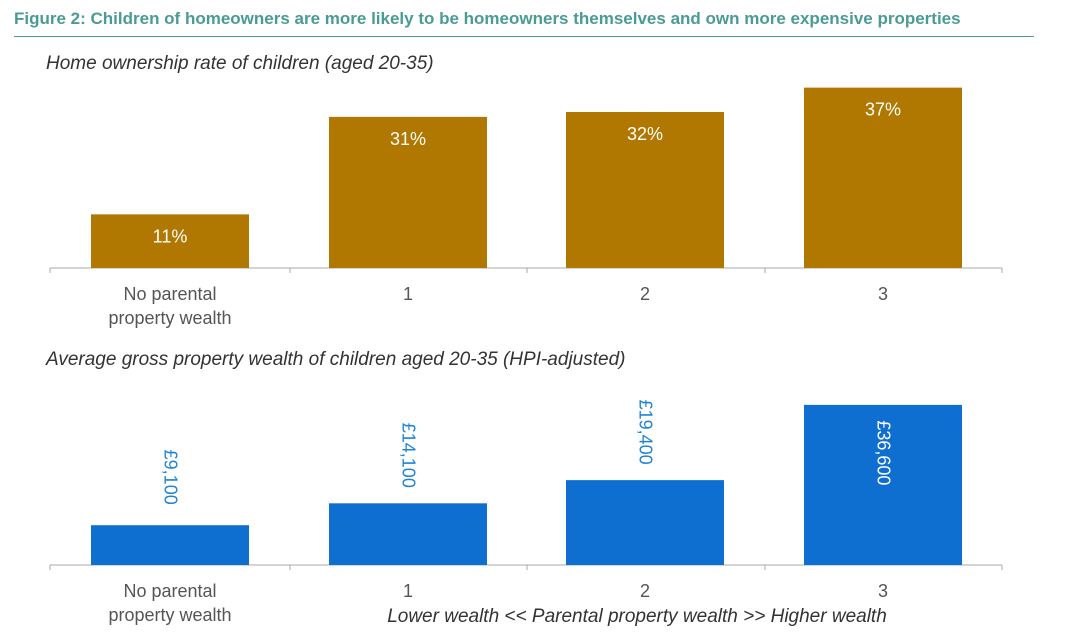 Image resolution: width=1078 pixels, height=642 pixels. Describe the element at coordinates (524, 36) in the screenshot. I see `title-divider` at that location.